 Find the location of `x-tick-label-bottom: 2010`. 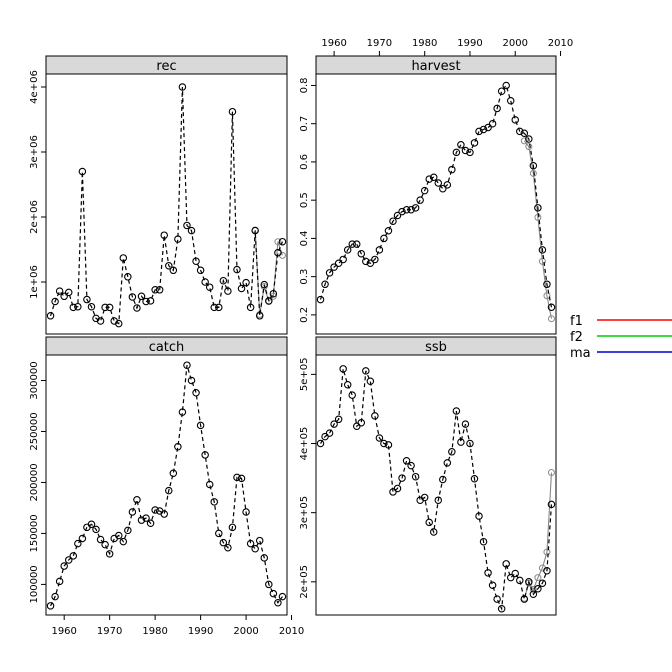

x-tick-label-bottom: 2010 is located at coordinates (291, 631).